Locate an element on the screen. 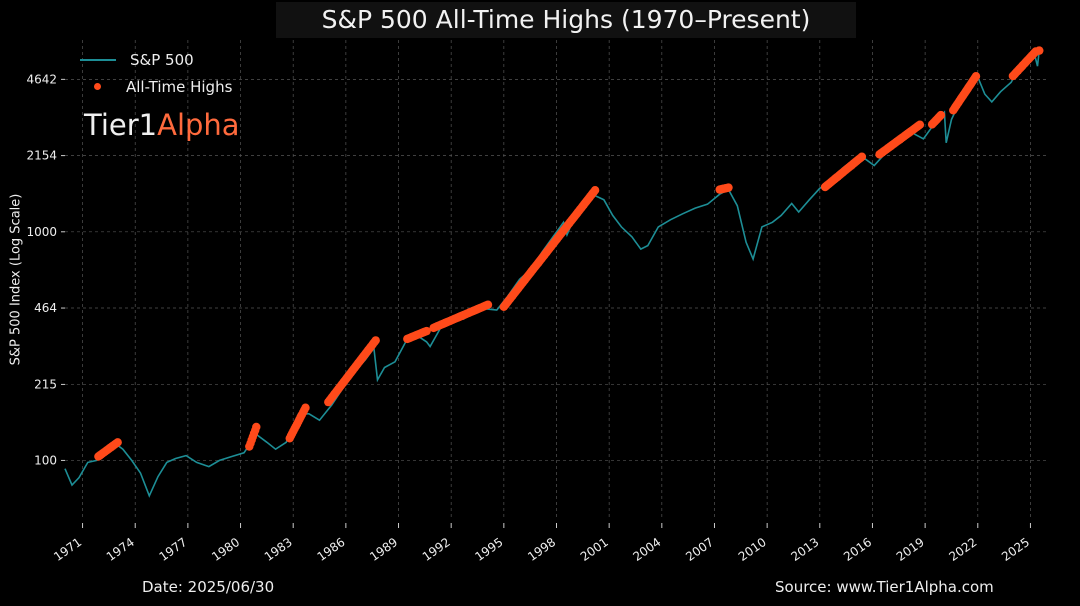  brand-logo: Tier1Alpha is located at coordinates (162, 125).